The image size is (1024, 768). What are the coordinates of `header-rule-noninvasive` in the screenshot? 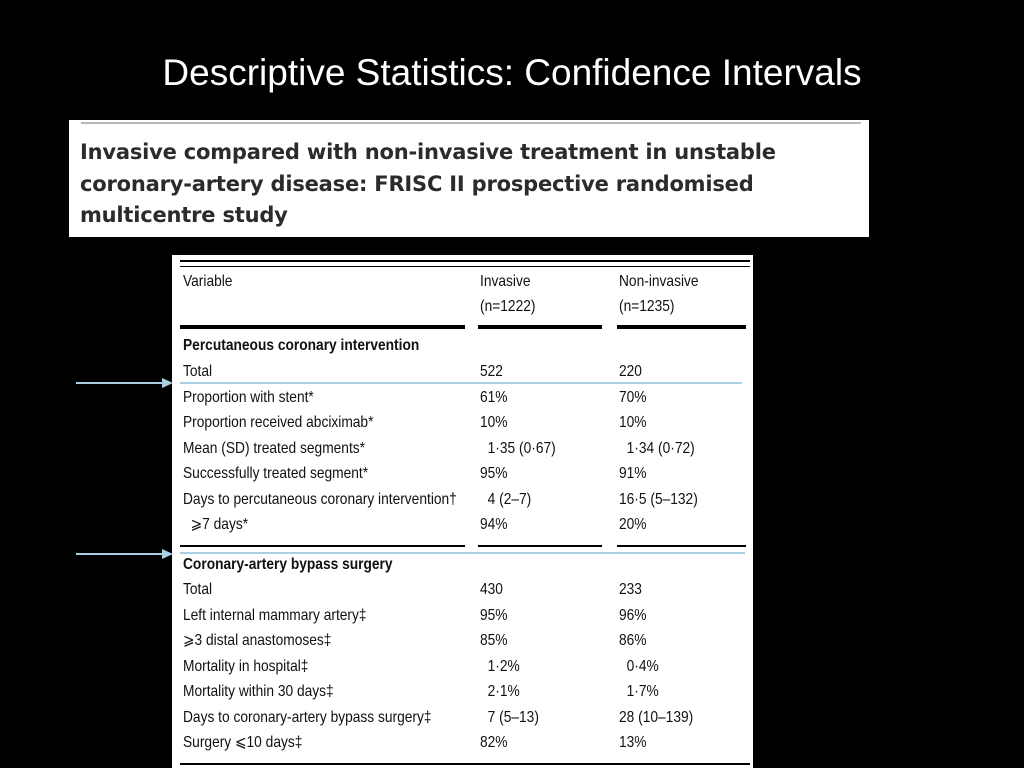 It's located at (681, 327).